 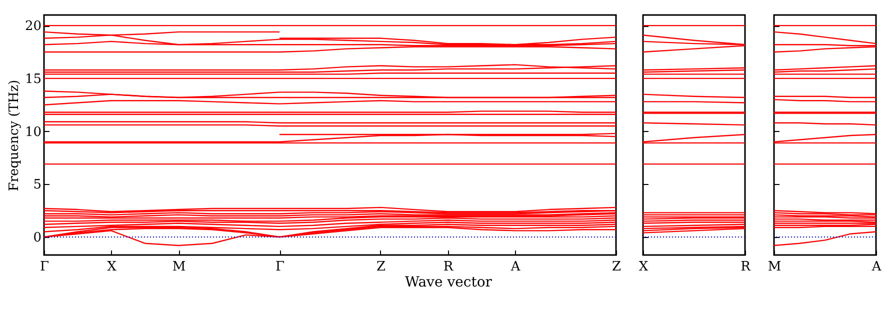 I want to click on y-axis-title: Frequency (THz), so click(x=14, y=136).